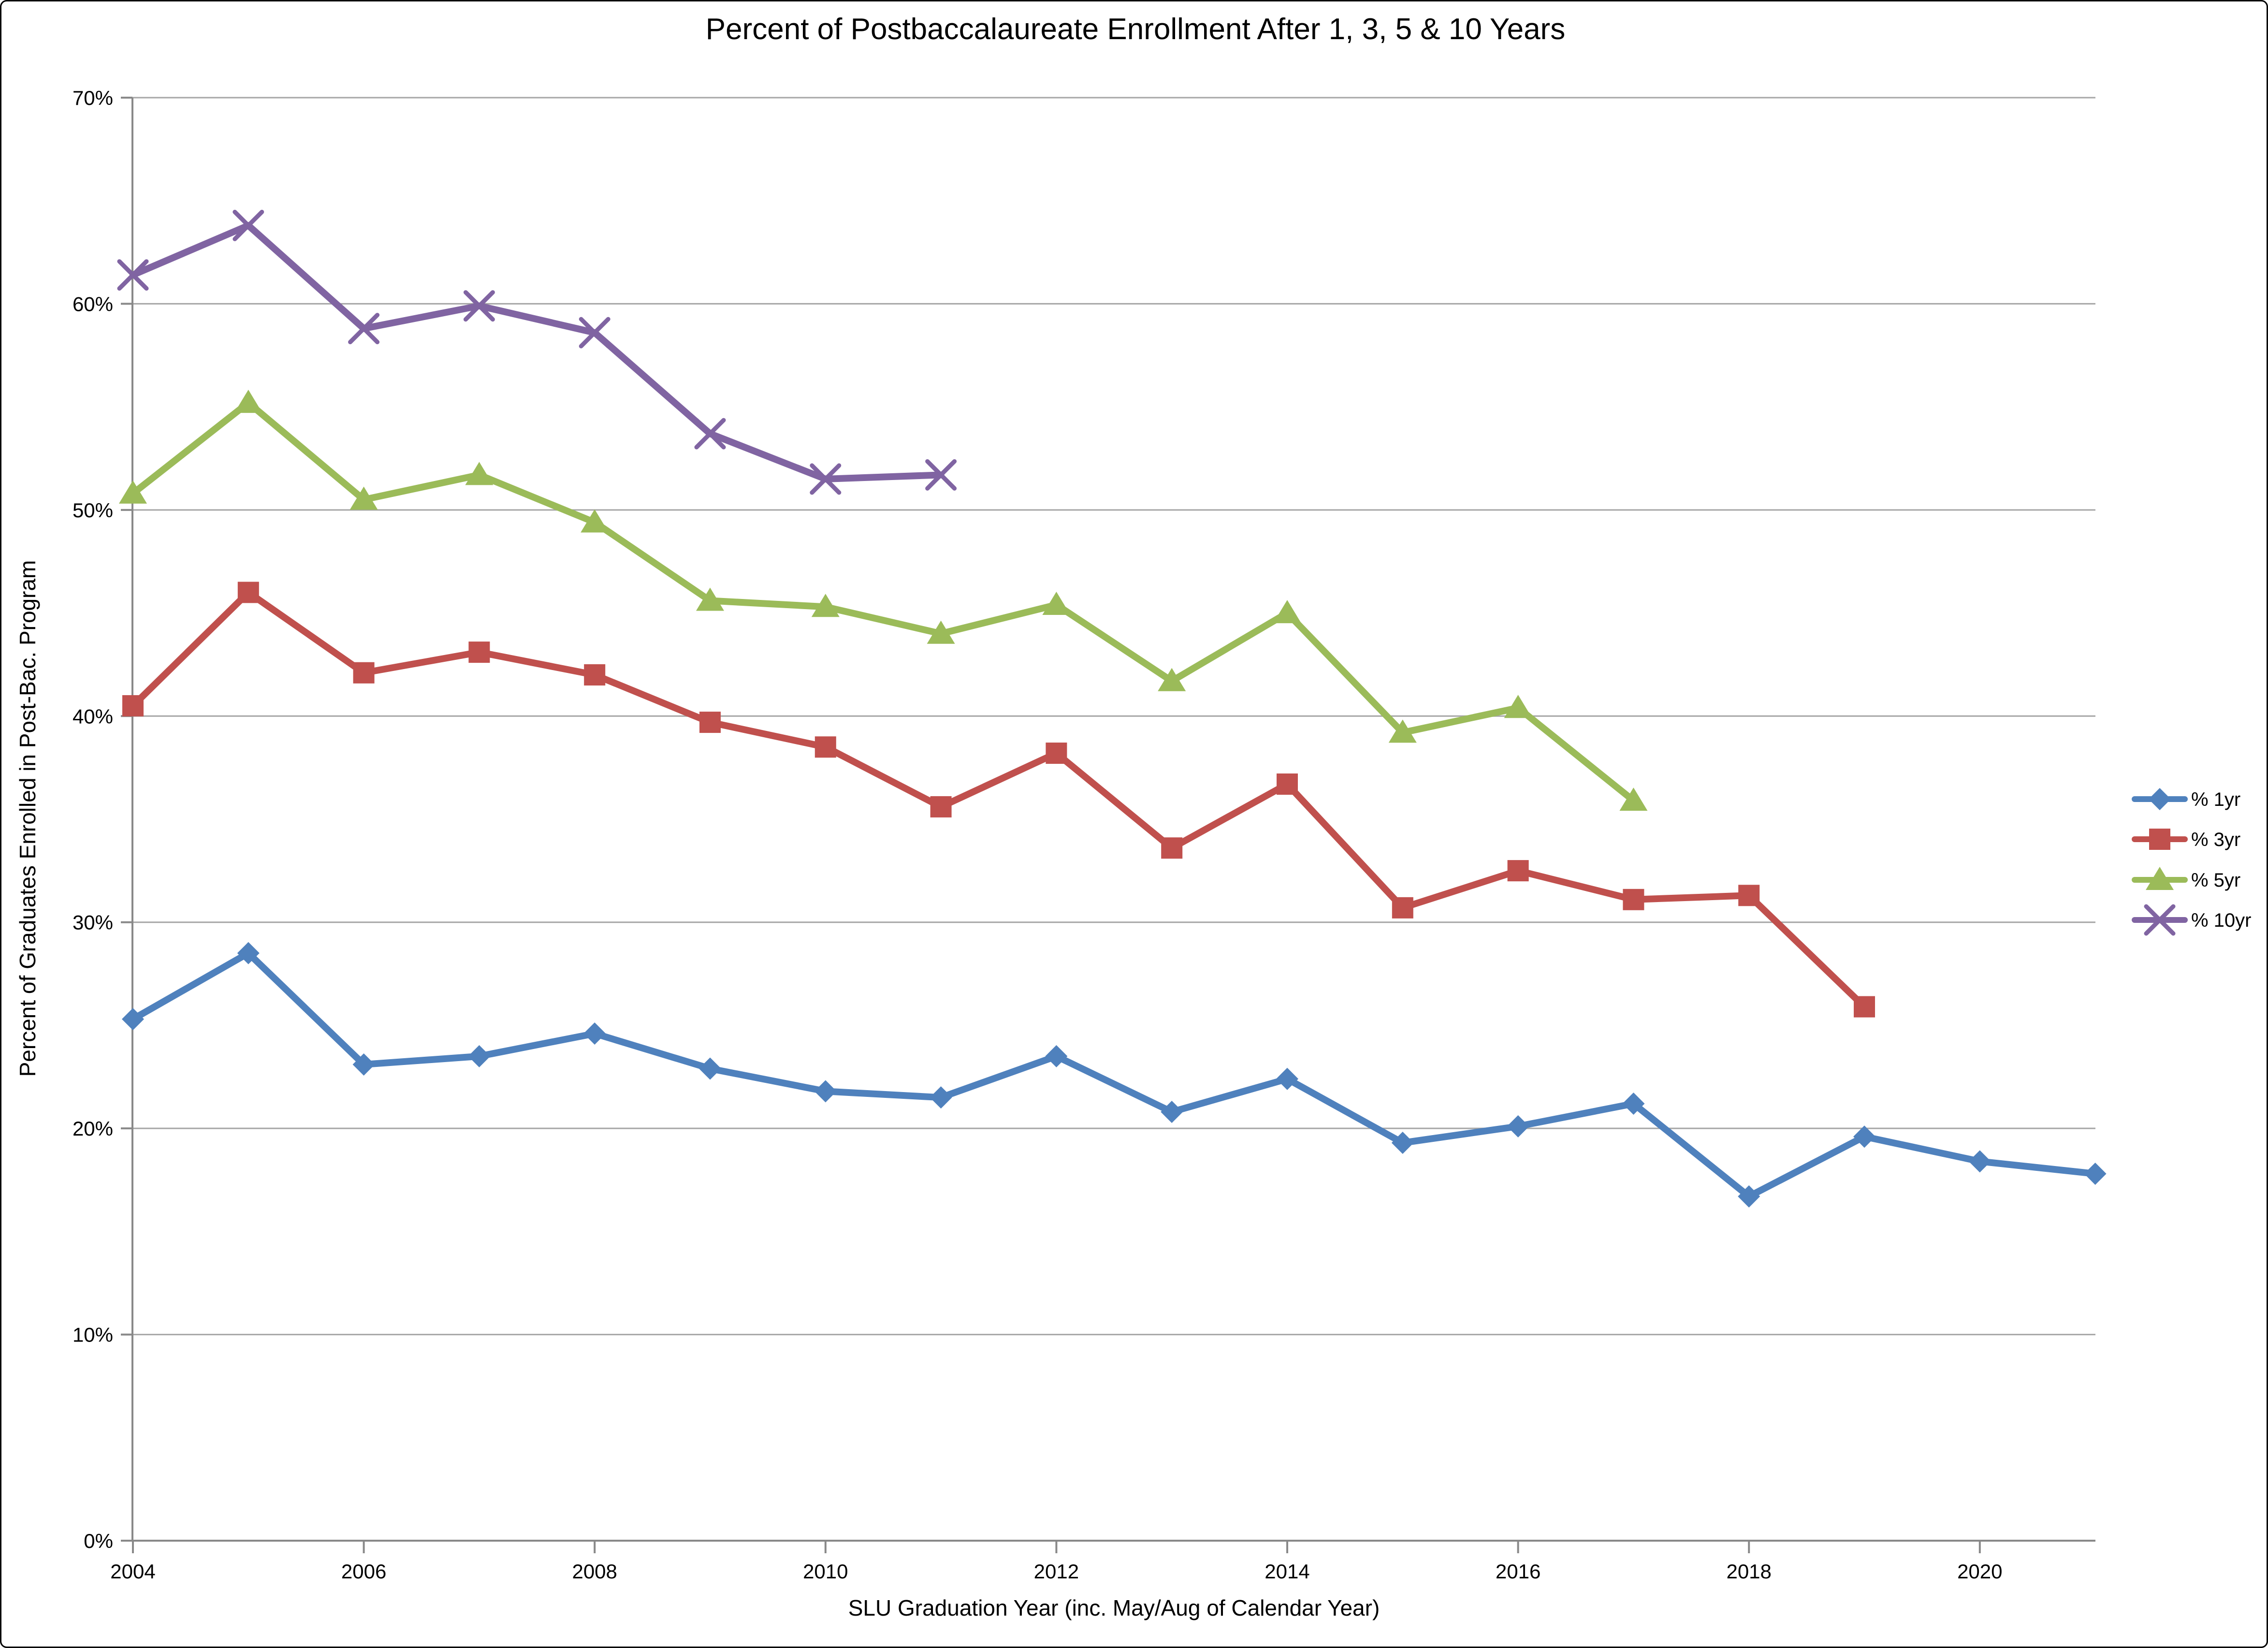 The image size is (2268, 1648). Describe the element at coordinates (1748, 1571) in the screenshot. I see `x-tick-label-2018: 2018` at that location.